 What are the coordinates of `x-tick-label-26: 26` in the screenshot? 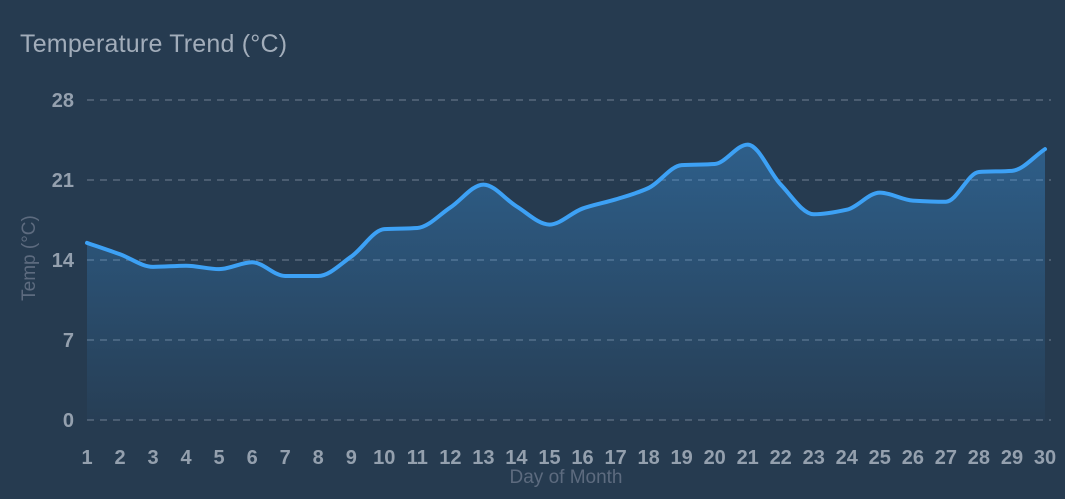 It's located at (913, 458).